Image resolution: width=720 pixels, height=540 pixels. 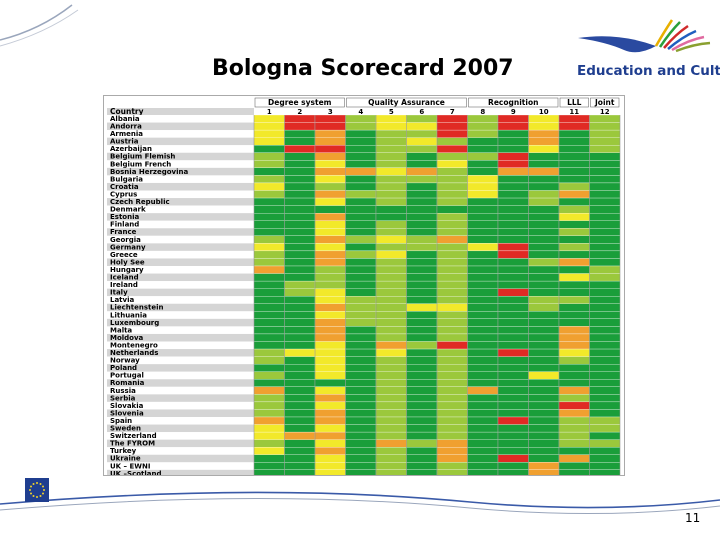 I want to click on country-name: Poland, so click(x=123, y=368).